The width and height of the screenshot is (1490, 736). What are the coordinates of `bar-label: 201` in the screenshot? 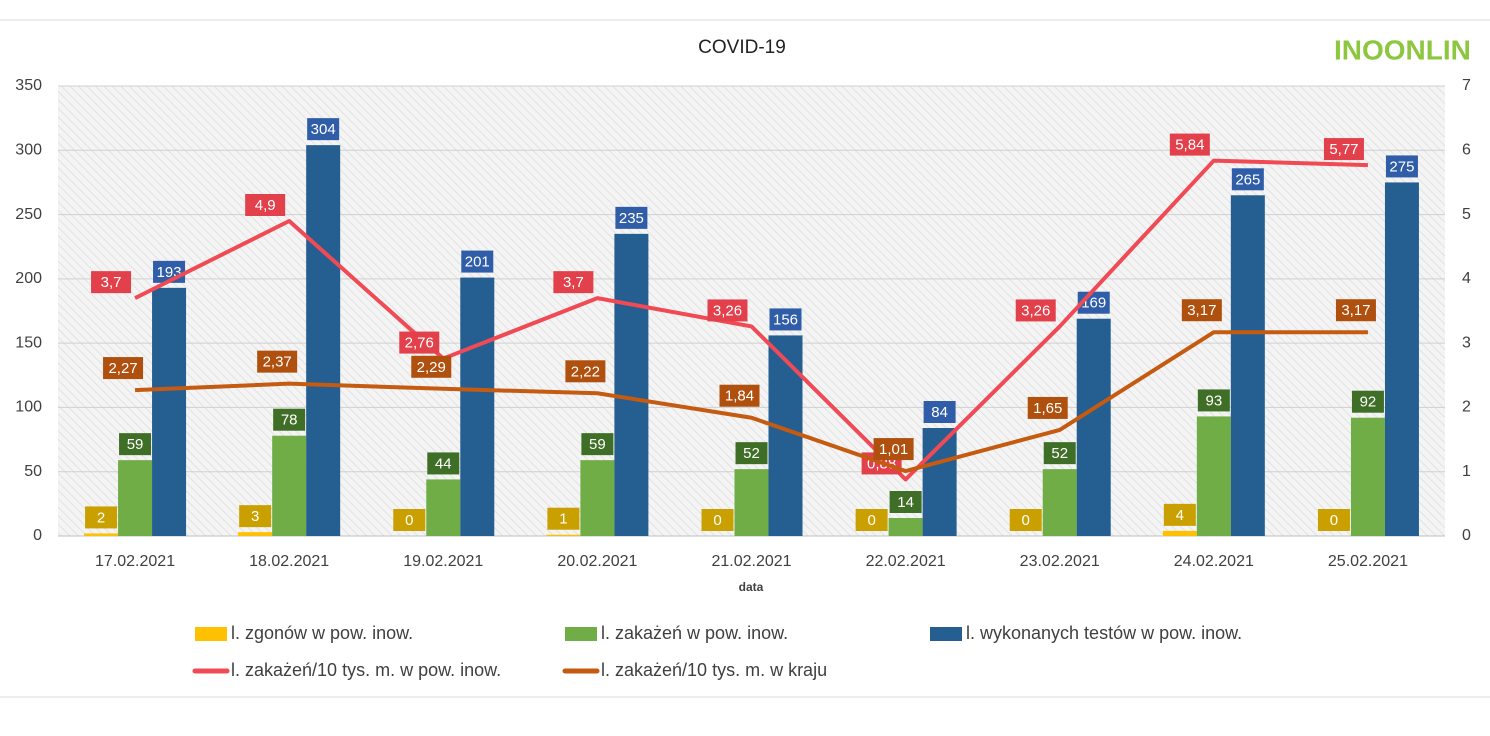 It's located at (477, 262).